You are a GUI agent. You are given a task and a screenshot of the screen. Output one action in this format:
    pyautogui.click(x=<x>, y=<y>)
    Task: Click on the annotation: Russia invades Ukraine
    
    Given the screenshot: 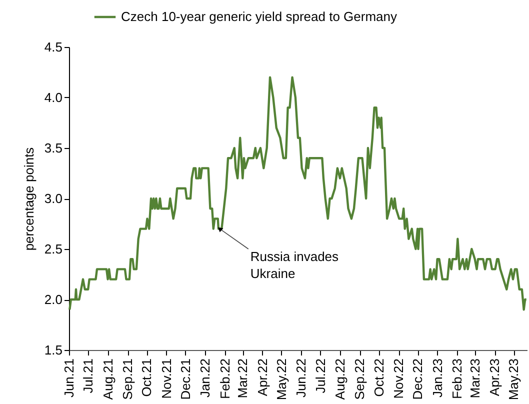 What is the action you would take?
    pyautogui.click(x=295, y=265)
    